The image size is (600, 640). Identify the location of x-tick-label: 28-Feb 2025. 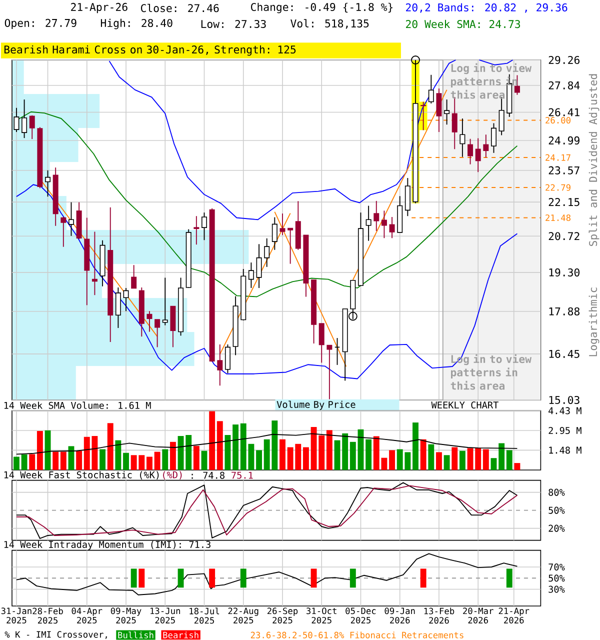
(47, 616).